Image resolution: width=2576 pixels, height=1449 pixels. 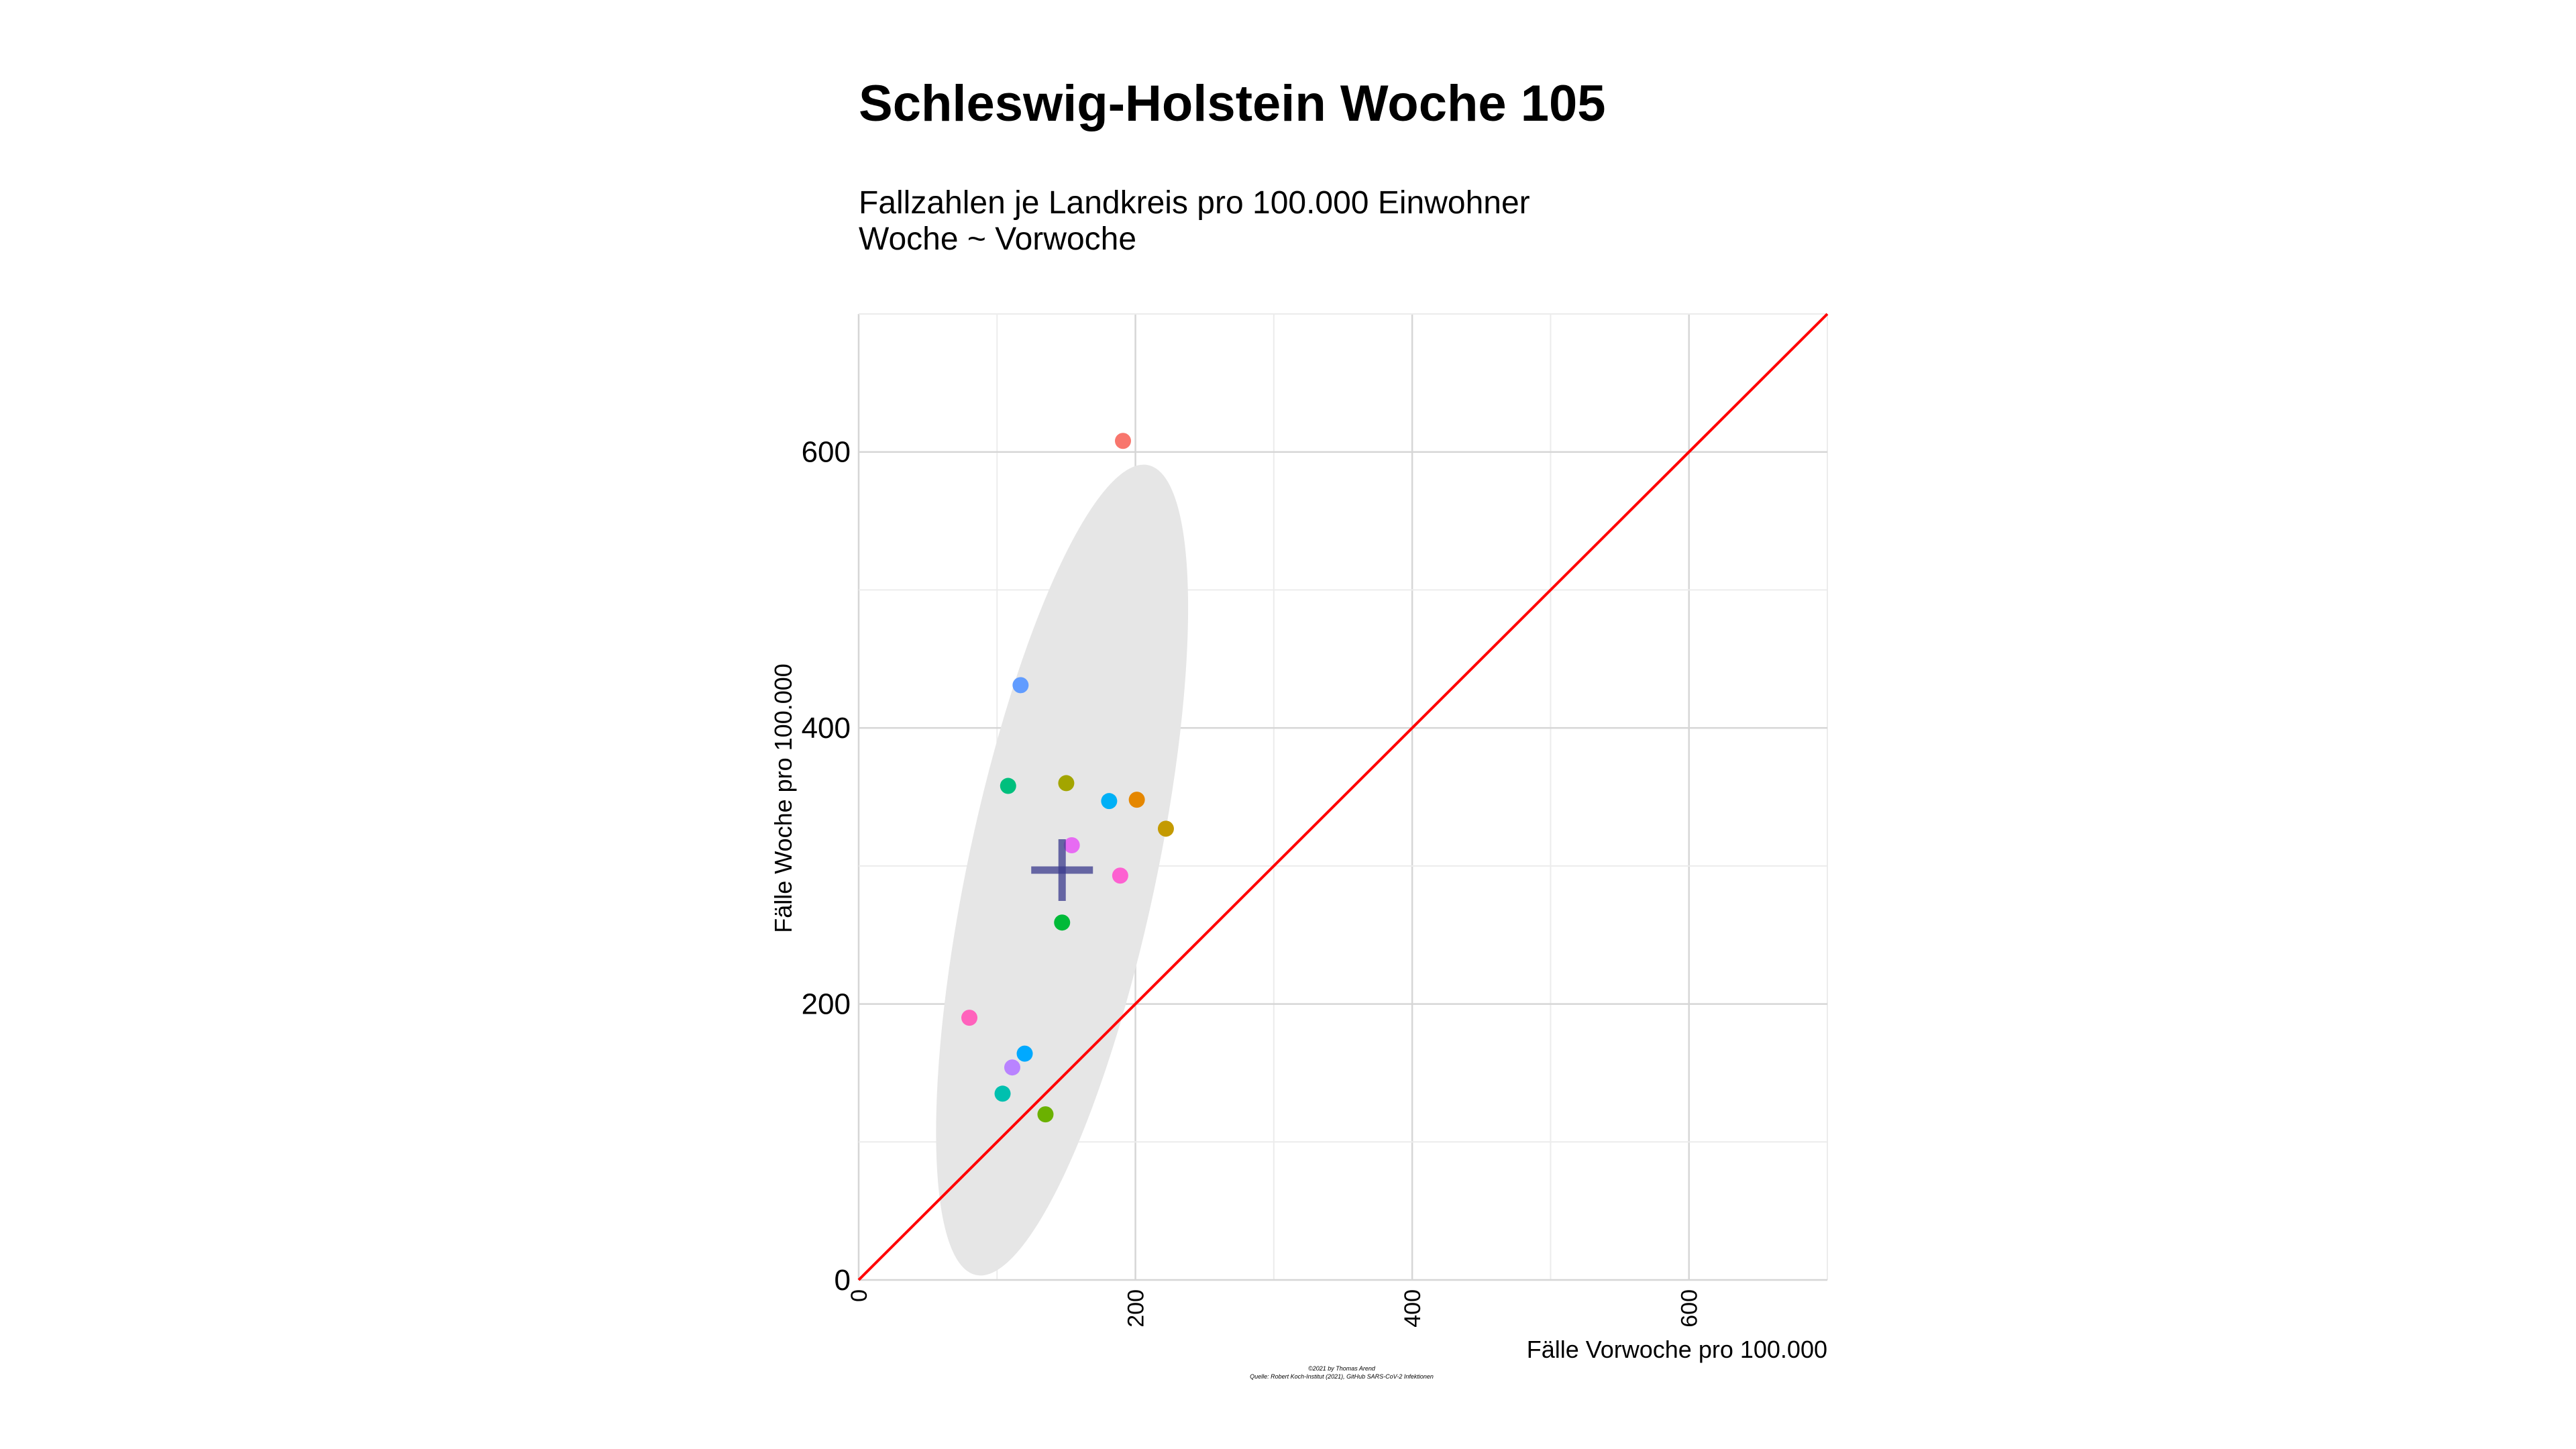 What do you see at coordinates (826, 1004) in the screenshot?
I see `y-tick-label: 200` at bounding box center [826, 1004].